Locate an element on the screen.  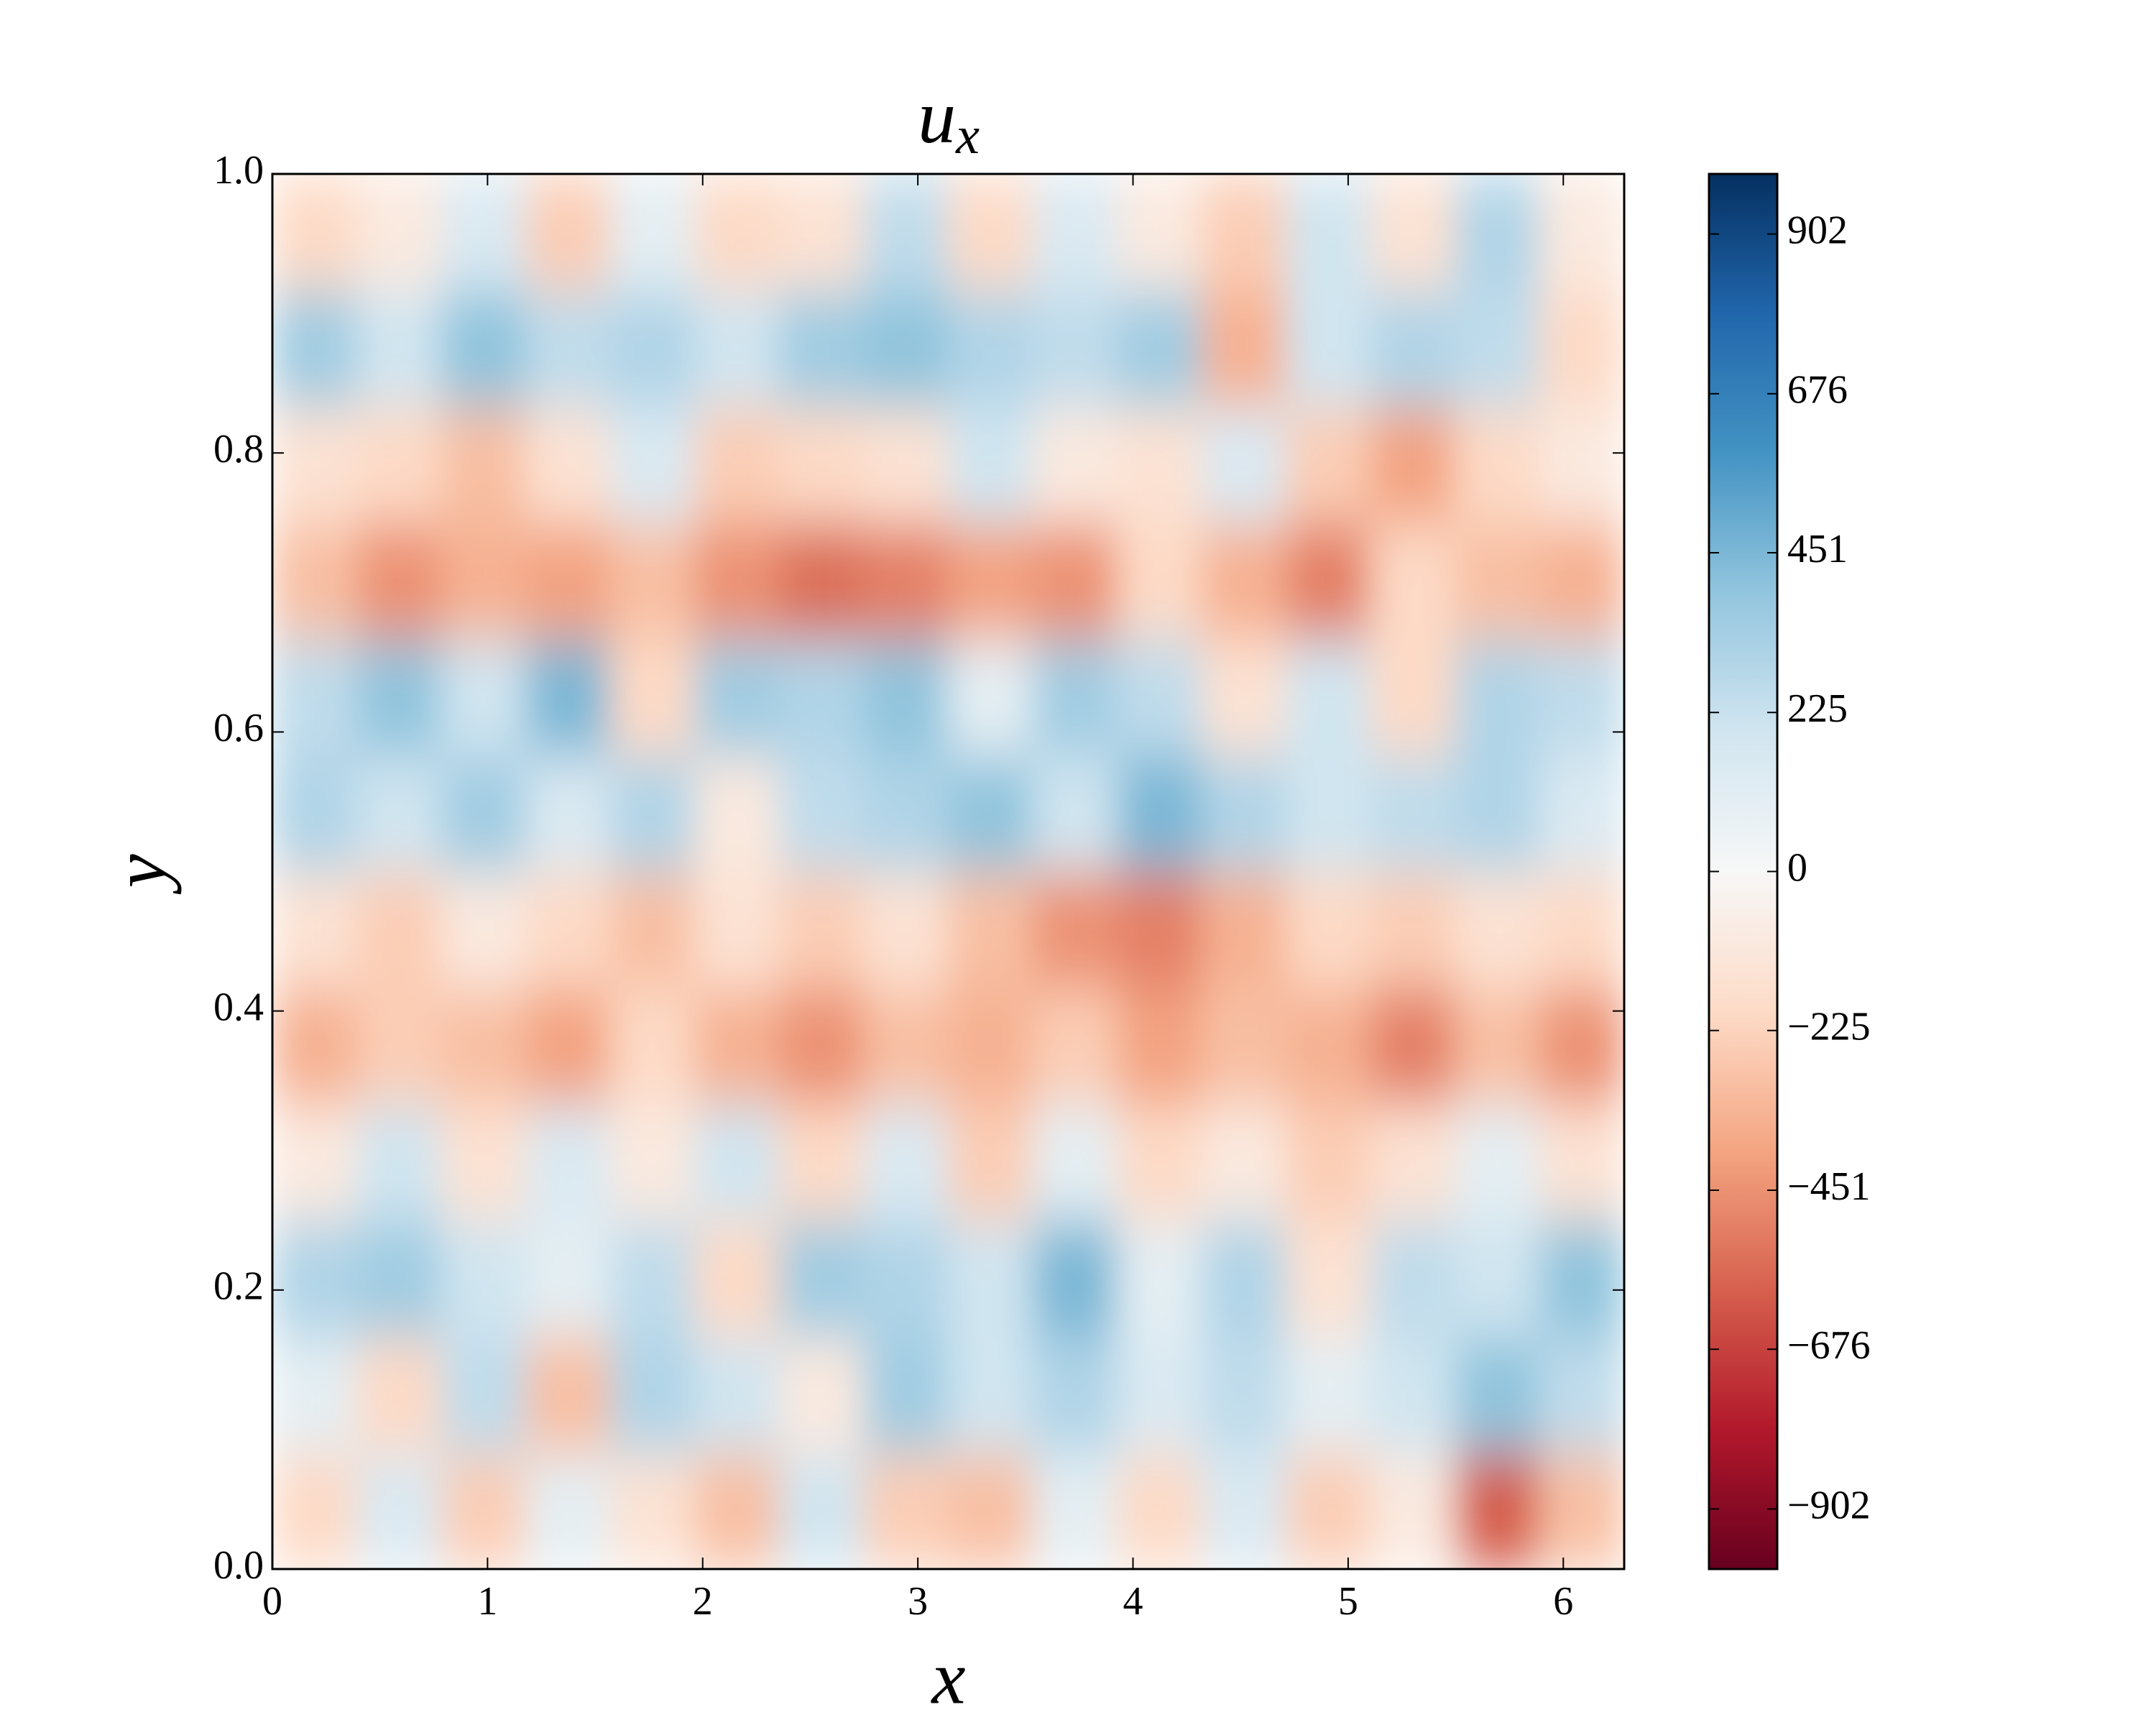
y-tick-label: 0.0 is located at coordinates (238, 1565).